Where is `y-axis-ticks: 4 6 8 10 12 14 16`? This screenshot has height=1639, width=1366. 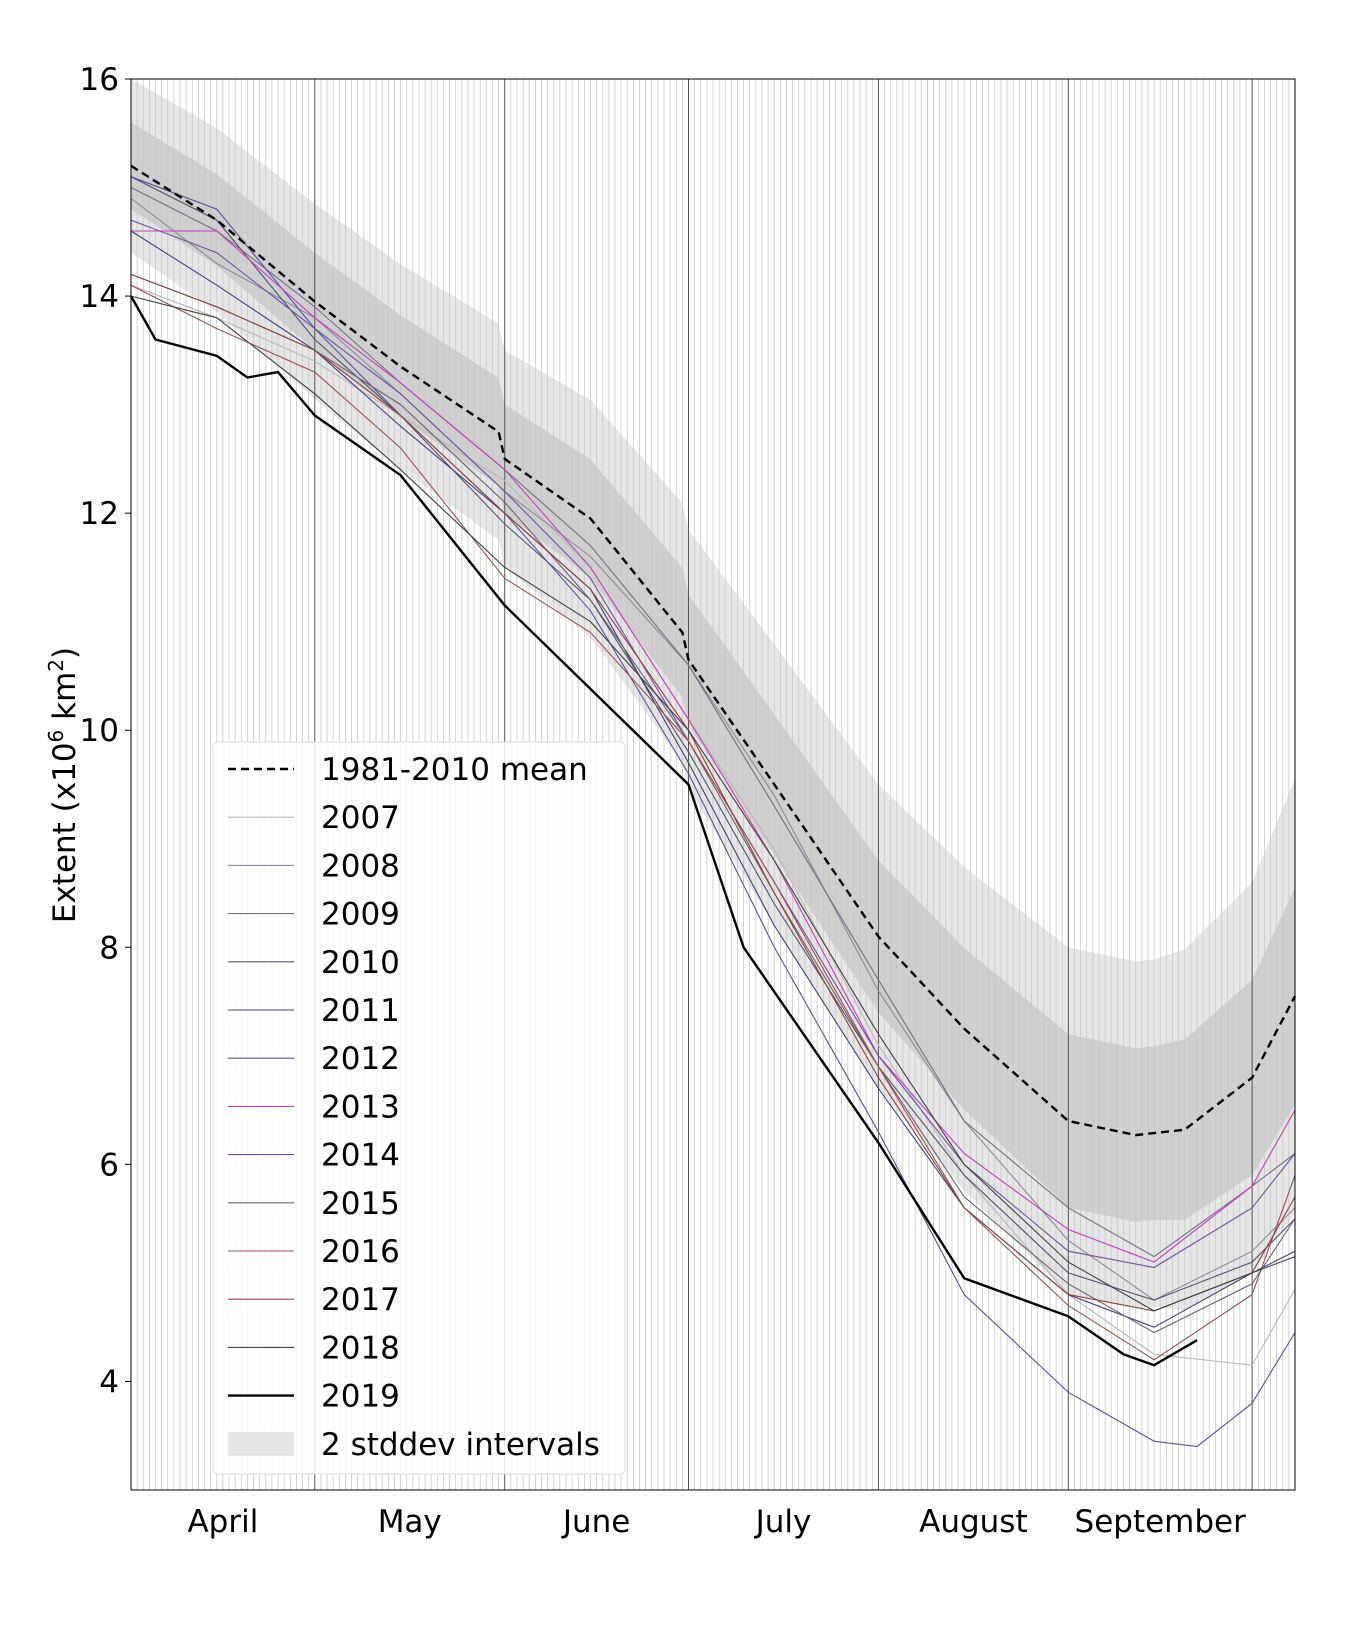 y-axis-ticks: 4 6 8 10 12 14 16 is located at coordinates (105, 731).